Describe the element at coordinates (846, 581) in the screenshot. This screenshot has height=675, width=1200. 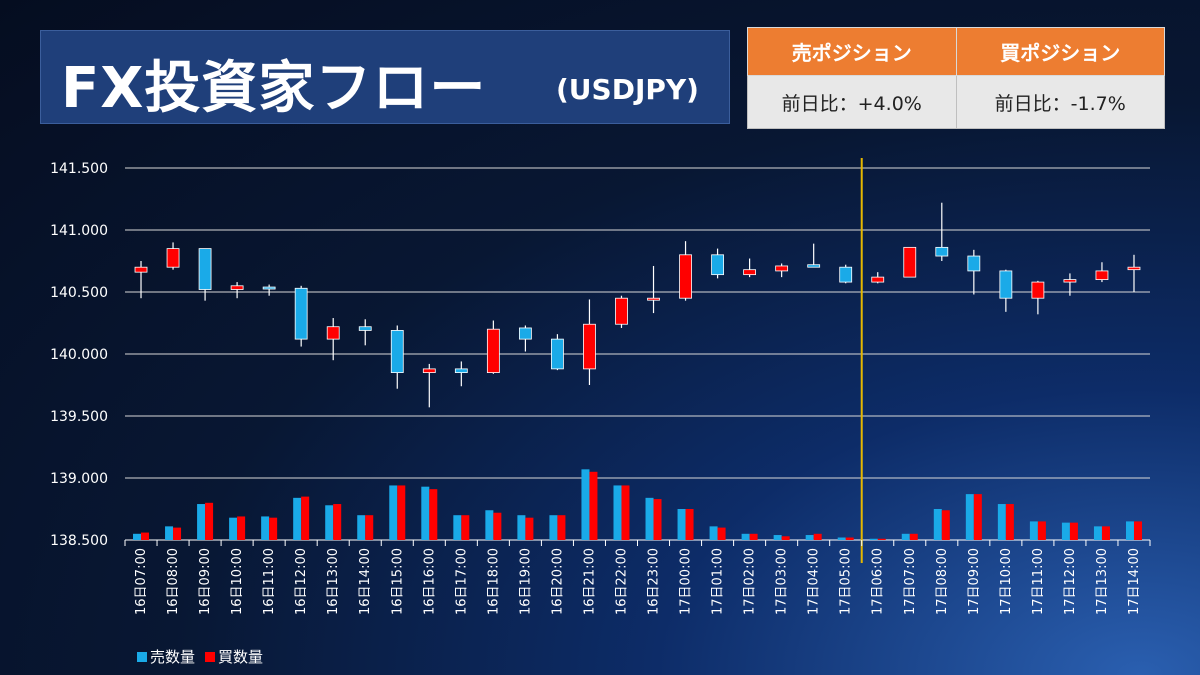
I see `x-tick-label: 17日05:00` at that location.